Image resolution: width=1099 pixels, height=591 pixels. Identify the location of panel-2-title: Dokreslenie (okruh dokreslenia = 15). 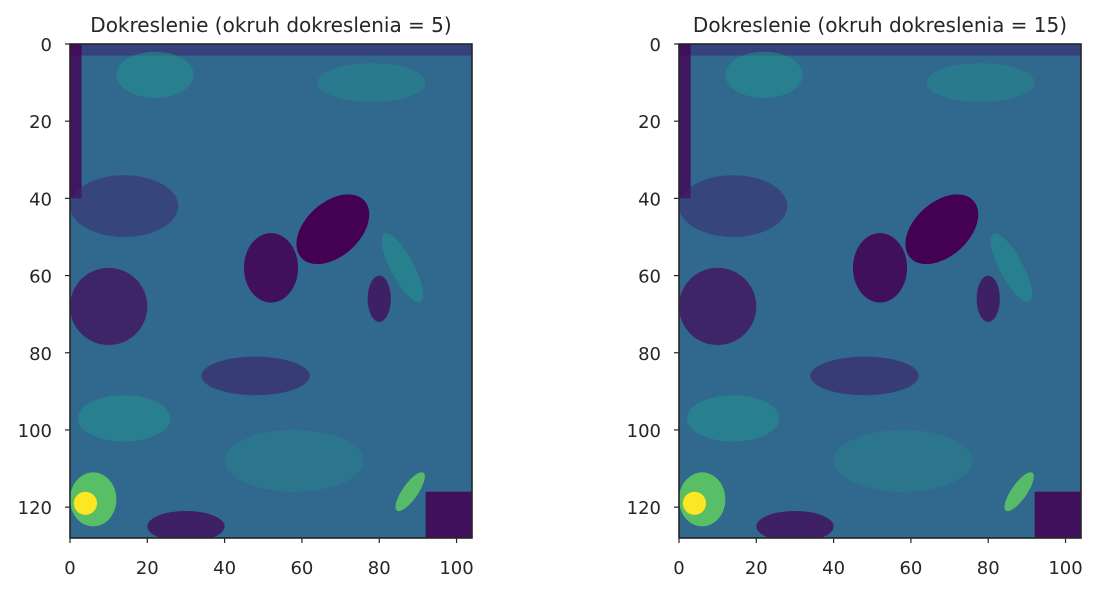
(880, 25).